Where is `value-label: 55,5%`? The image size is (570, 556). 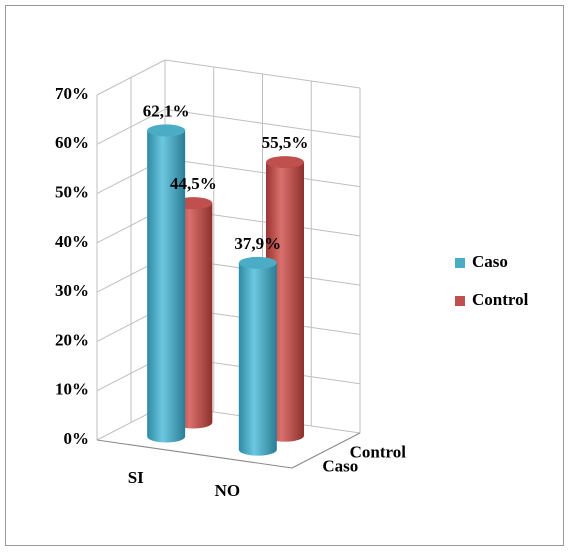
value-label: 55,5% is located at coordinates (285, 142).